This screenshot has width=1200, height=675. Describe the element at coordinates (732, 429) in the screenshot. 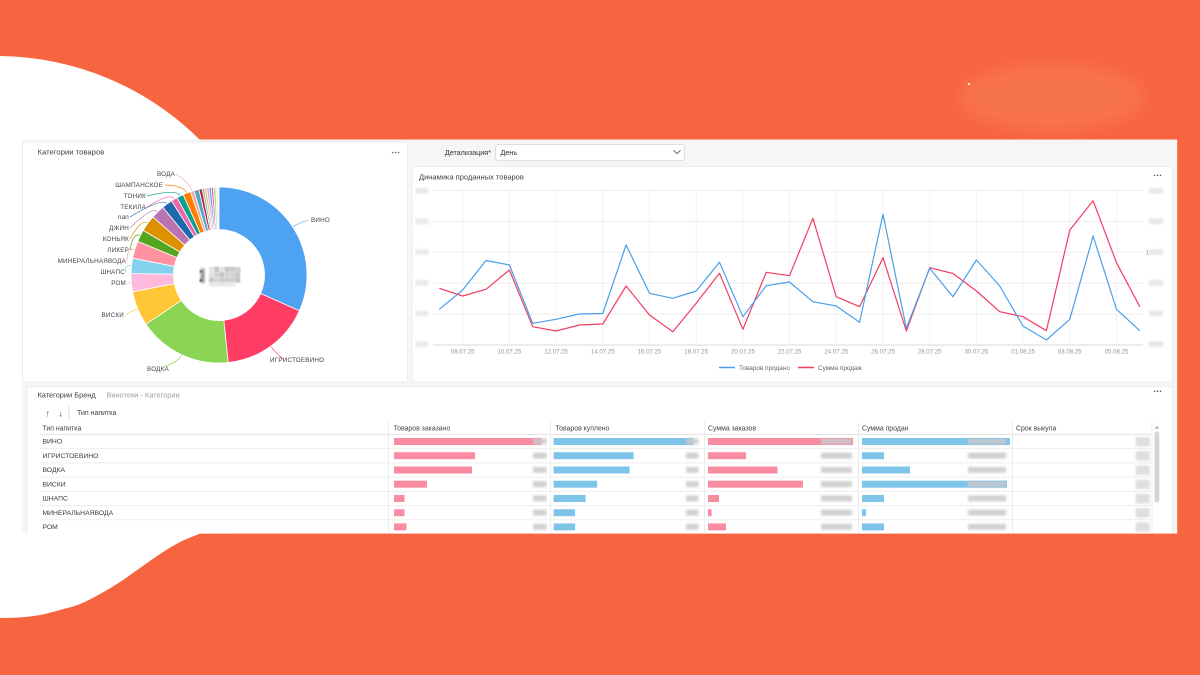

I see `svg-text: Сумма заказов` at that location.